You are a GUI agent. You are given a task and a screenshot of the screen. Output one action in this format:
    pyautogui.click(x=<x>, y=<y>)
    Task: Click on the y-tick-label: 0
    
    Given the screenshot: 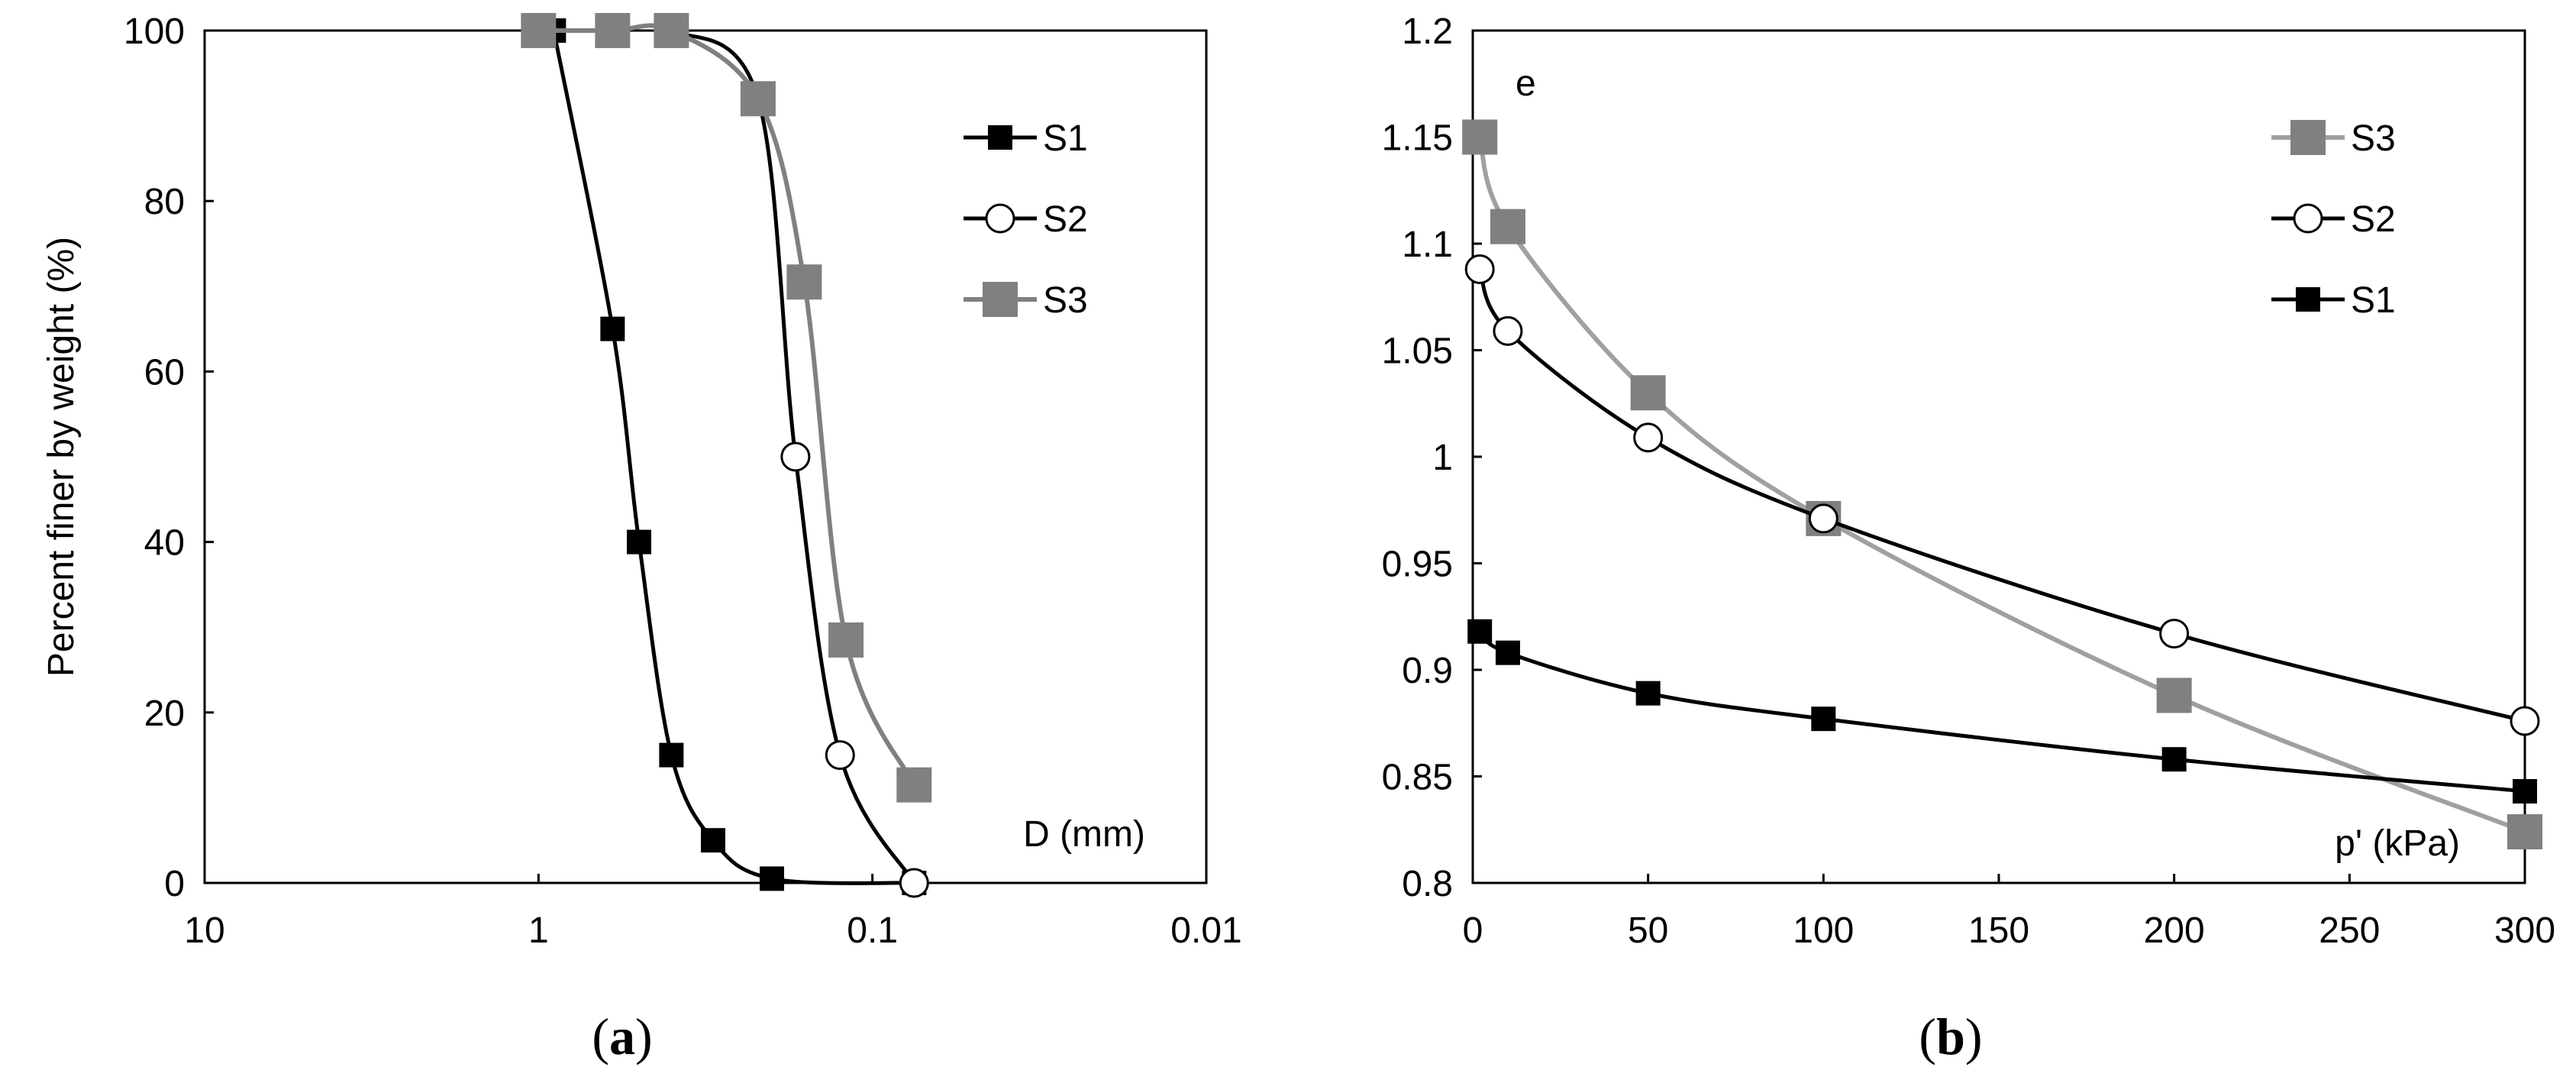 What is the action you would take?
    pyautogui.click(x=174, y=884)
    